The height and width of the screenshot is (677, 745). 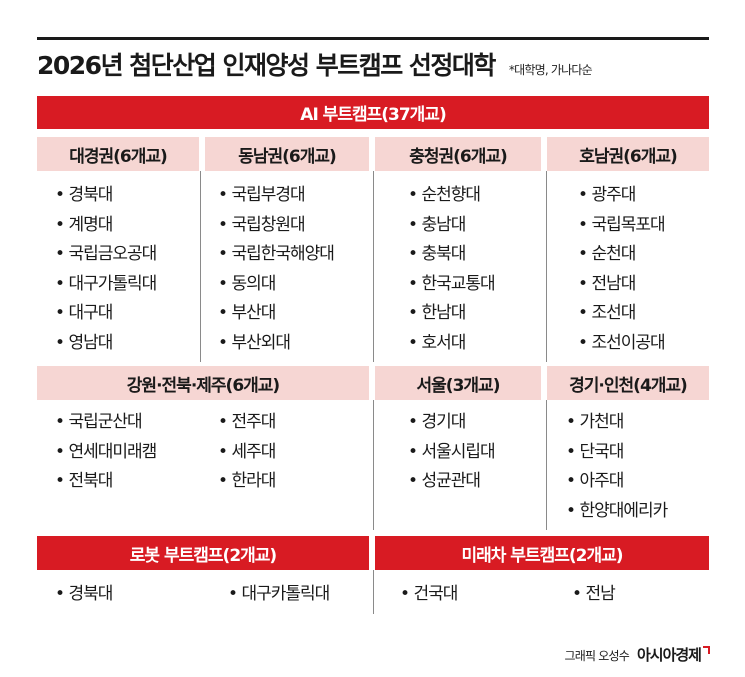 I want to click on region-header-daegyeong: 대경권(6개교), so click(x=118, y=154).